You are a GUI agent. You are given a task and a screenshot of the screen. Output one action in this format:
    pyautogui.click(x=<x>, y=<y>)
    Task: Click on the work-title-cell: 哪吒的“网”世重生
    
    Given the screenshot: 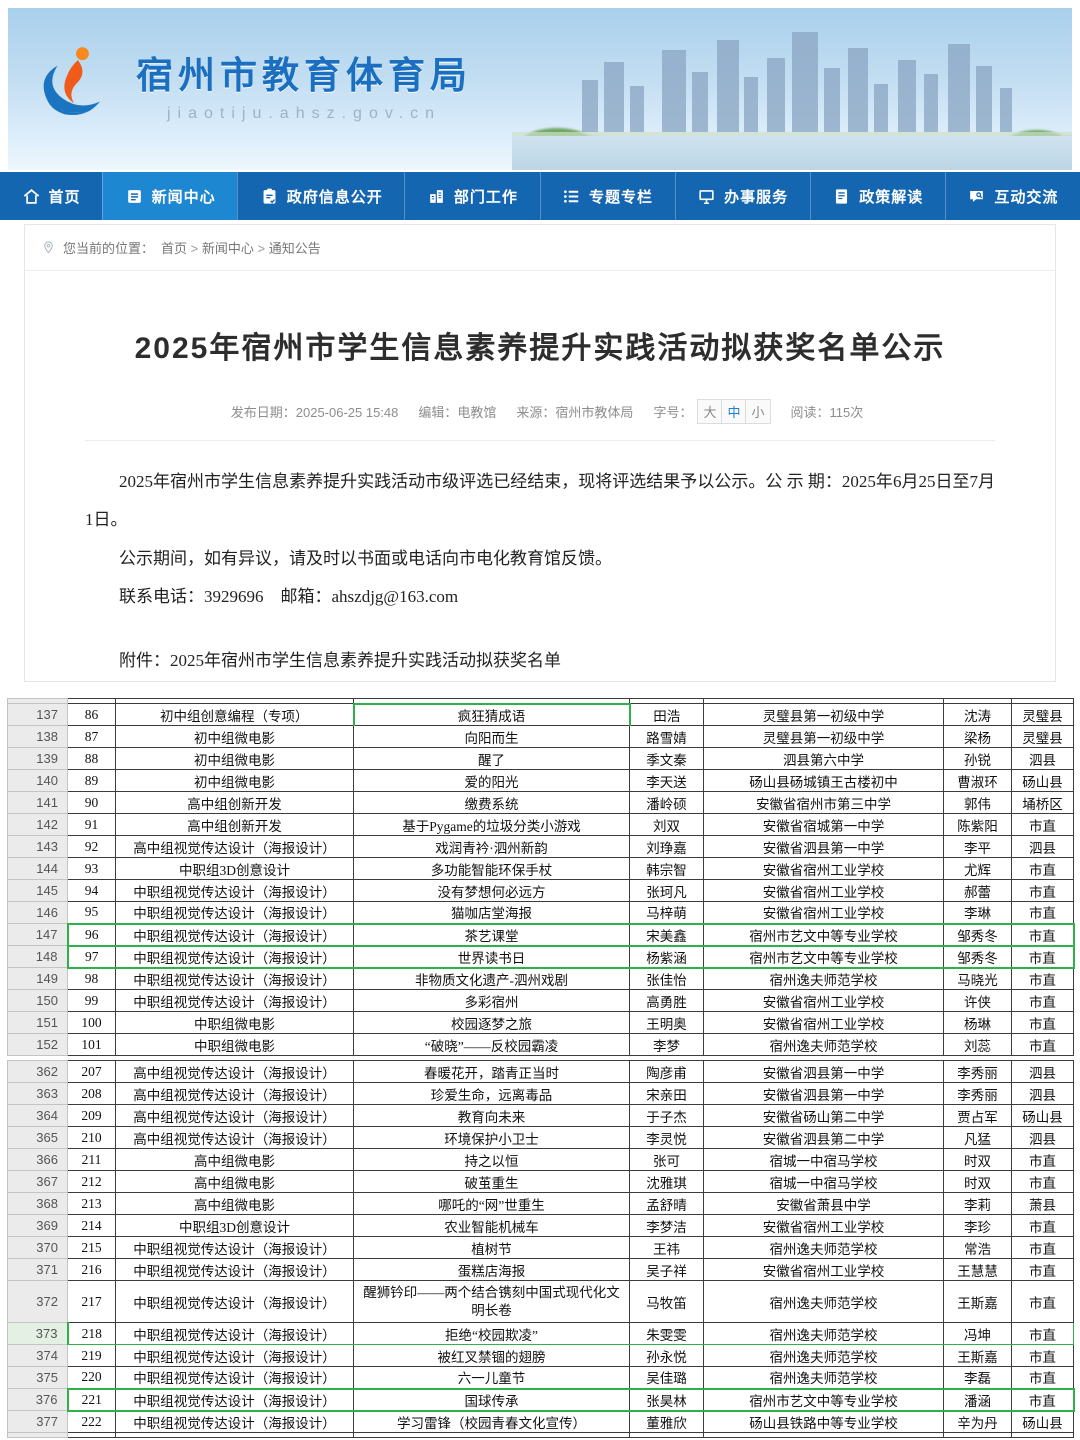 What is the action you would take?
    pyautogui.click(x=491, y=1203)
    